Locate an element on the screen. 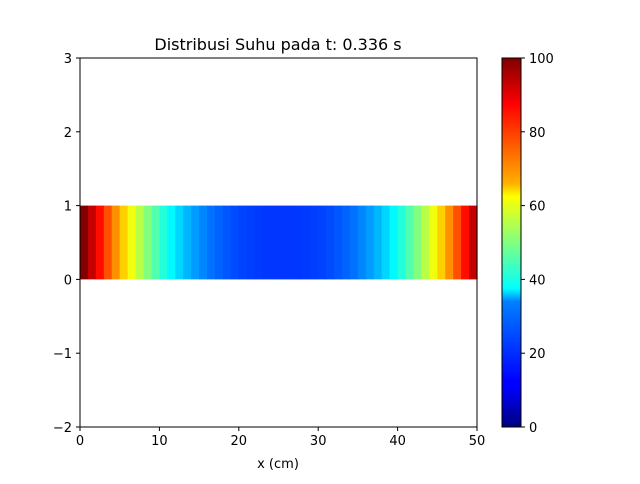  chart-title: Distribusi Suhu pada t: 0.336 s is located at coordinates (277, 44).